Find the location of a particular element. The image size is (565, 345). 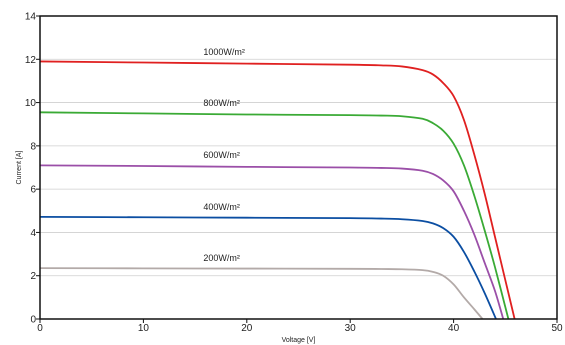

series-label: 400W/m² is located at coordinates (221, 207).